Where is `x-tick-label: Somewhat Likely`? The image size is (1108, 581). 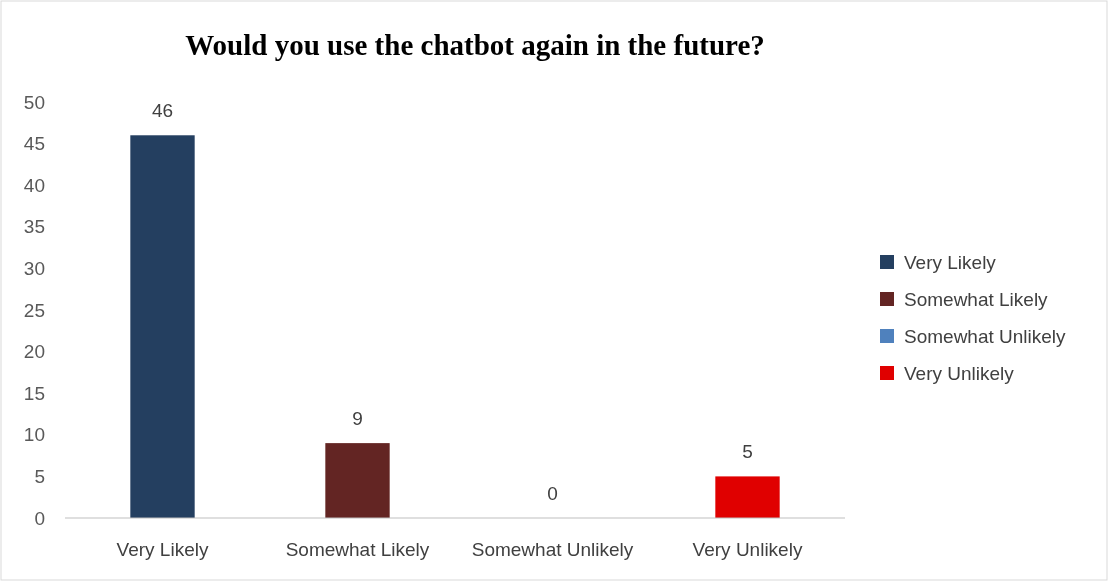
x-tick-label: Somewhat Likely is located at coordinates (357, 549).